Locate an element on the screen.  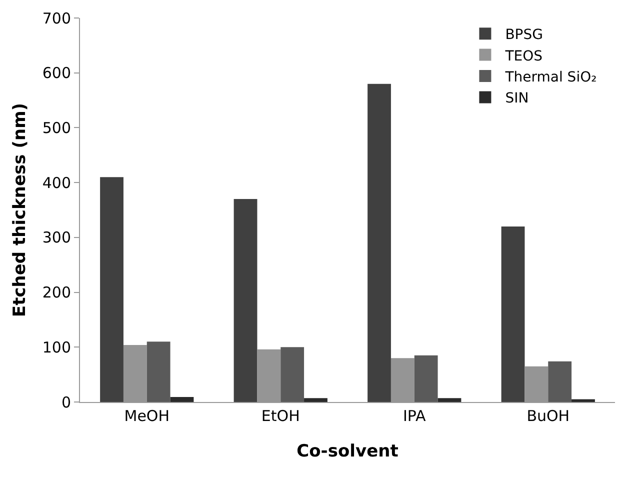
y-tick-label: 500 is located at coordinates (56, 127).